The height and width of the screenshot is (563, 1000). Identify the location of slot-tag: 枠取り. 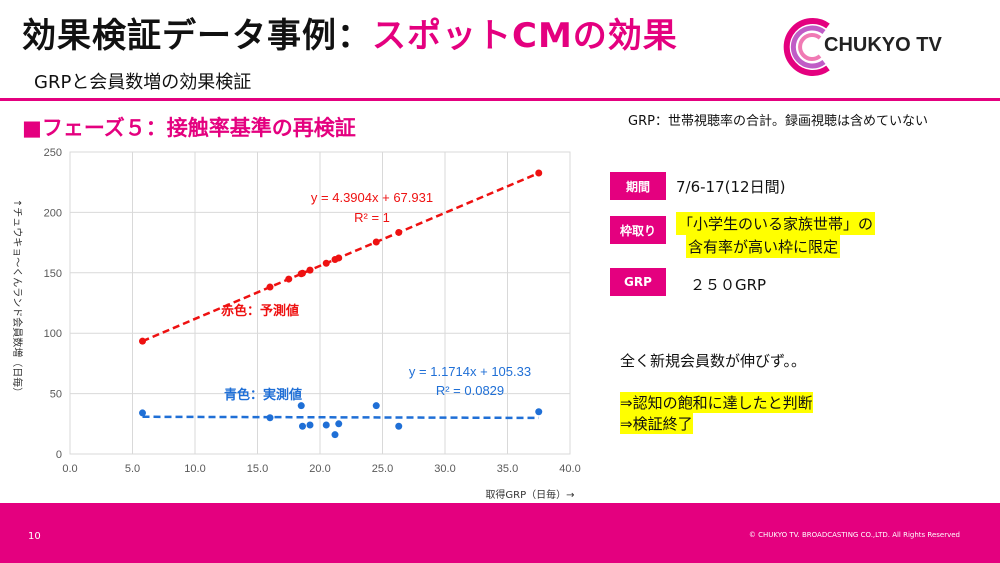
(638, 230).